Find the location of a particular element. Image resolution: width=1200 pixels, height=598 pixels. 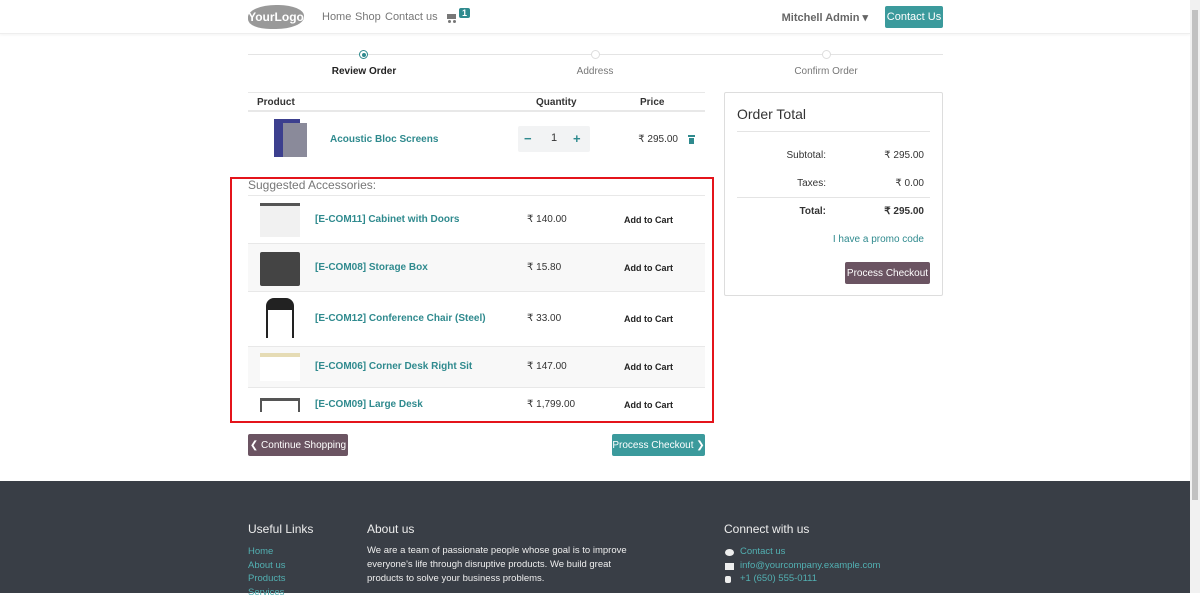

accessory-name-link: [E-COM06] Corner Desk Right Sit is located at coordinates (394, 366).